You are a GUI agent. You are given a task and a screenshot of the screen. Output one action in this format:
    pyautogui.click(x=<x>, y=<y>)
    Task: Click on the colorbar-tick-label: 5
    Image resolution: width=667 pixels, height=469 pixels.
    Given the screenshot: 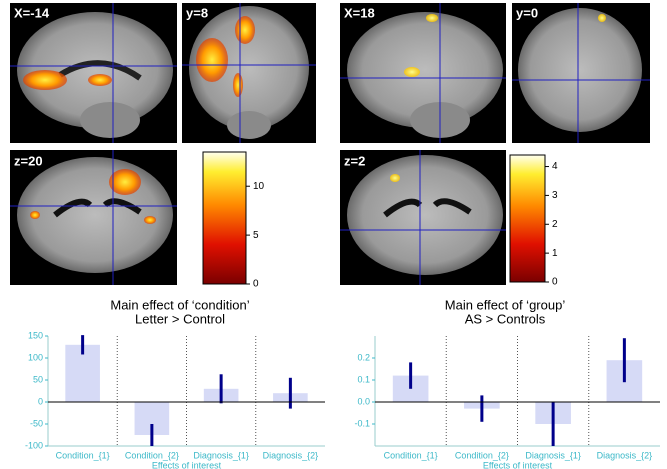 What is the action you would take?
    pyautogui.click(x=256, y=235)
    